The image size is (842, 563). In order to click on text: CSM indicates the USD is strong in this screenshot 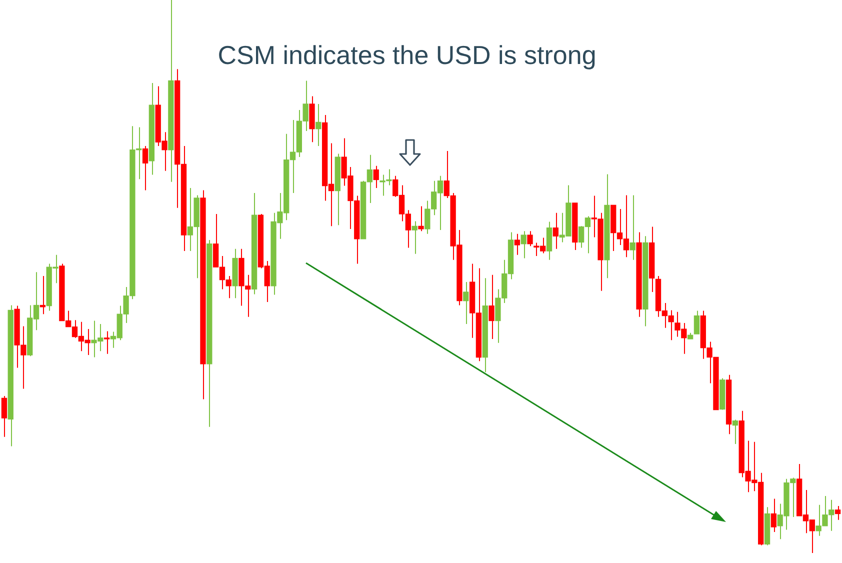, I will do `click(407, 55)`.